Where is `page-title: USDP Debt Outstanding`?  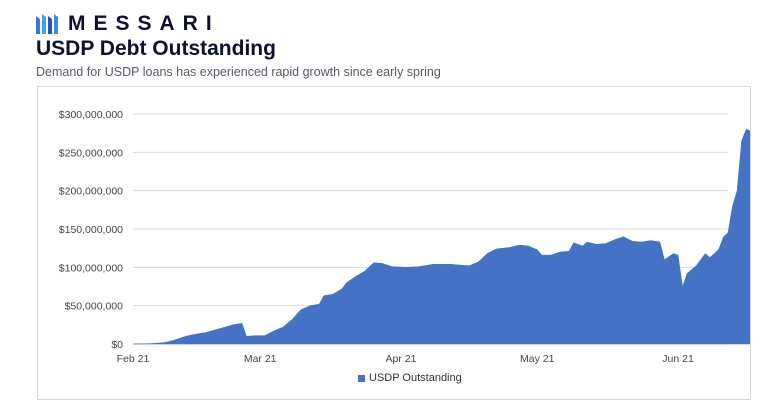
page-title: USDP Debt Outstanding is located at coordinates (156, 48).